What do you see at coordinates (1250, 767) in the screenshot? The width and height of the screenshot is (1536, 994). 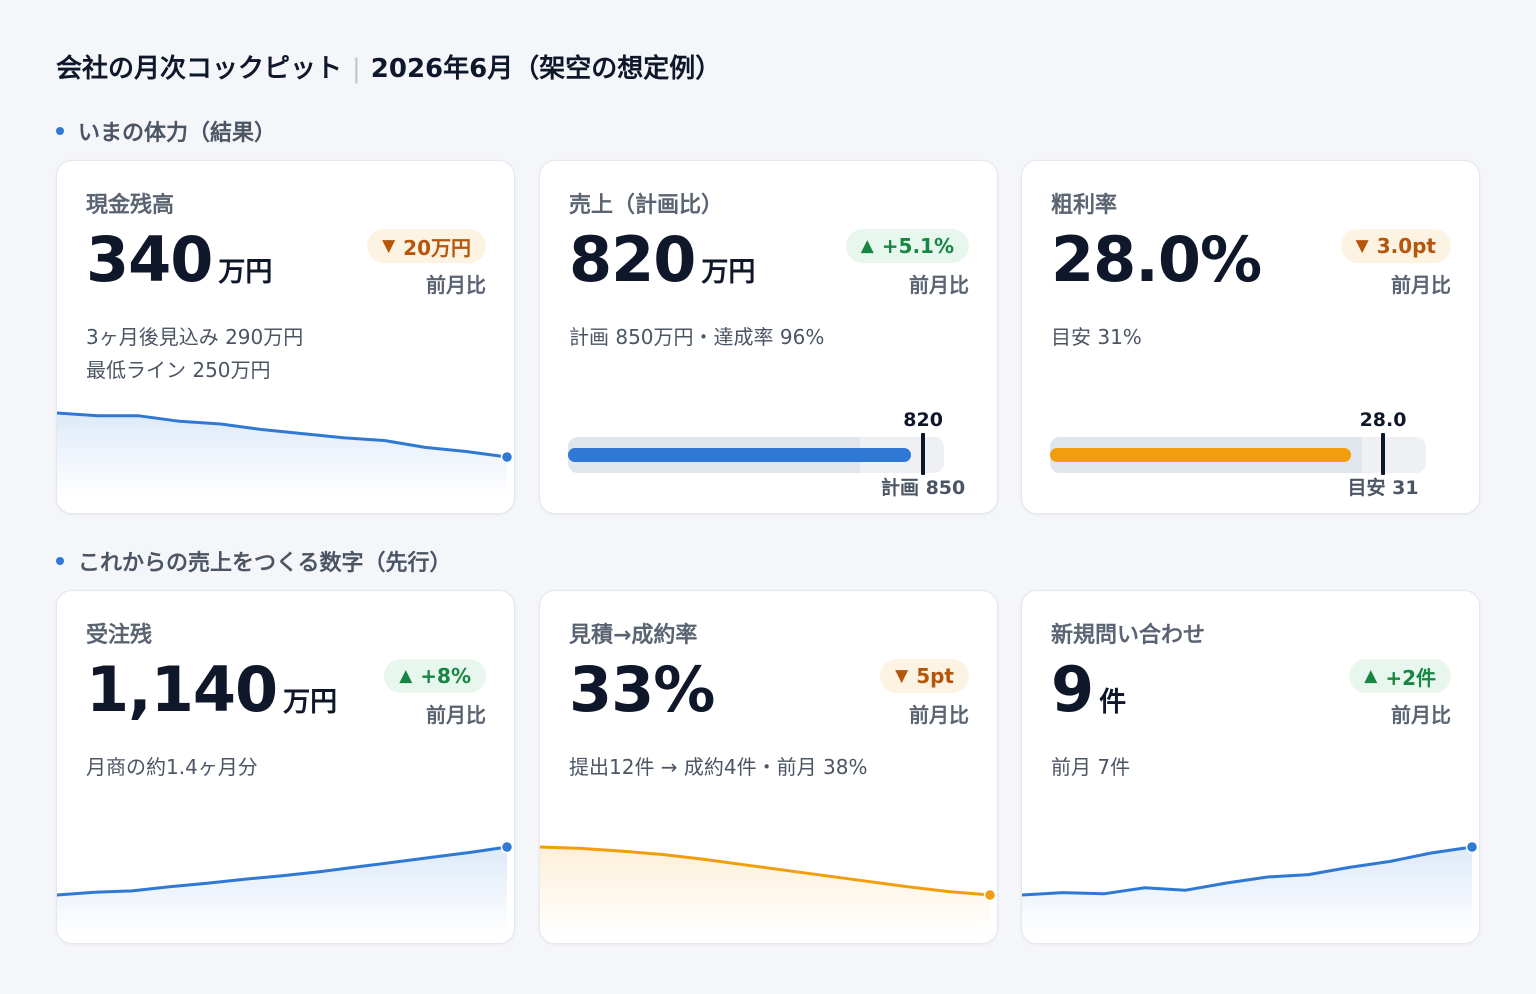 I see `card-new-inquiries: 新規問い合わせ 9 件 ▲ +2件 前月比 前月 7件` at bounding box center [1250, 767].